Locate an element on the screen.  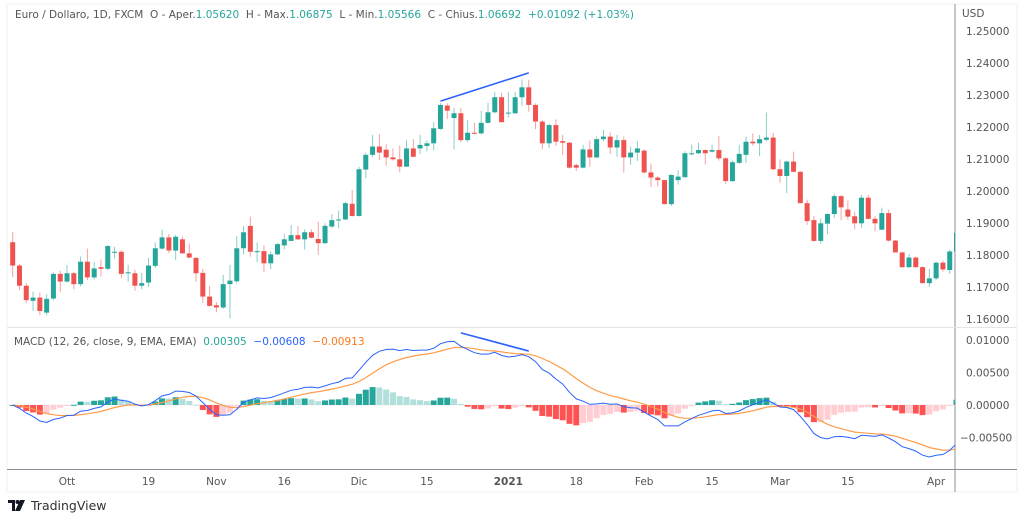
price-trendline is located at coordinates (484, 87).